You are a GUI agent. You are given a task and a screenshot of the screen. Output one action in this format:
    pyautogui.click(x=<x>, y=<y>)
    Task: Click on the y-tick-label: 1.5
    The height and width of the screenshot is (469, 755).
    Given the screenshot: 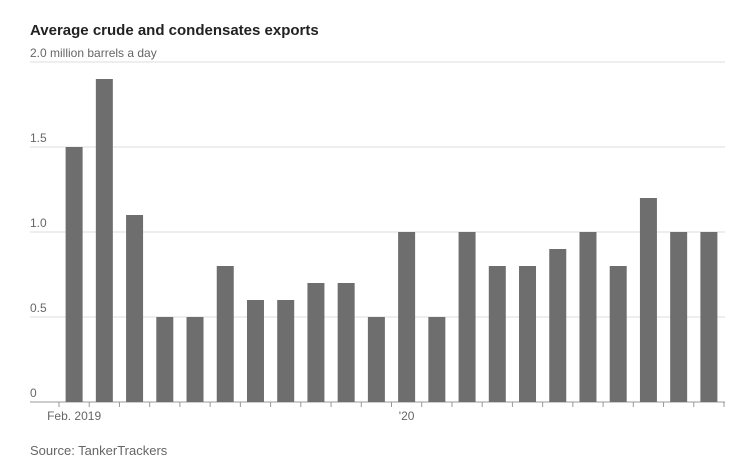 What is the action you would take?
    pyautogui.click(x=38, y=138)
    